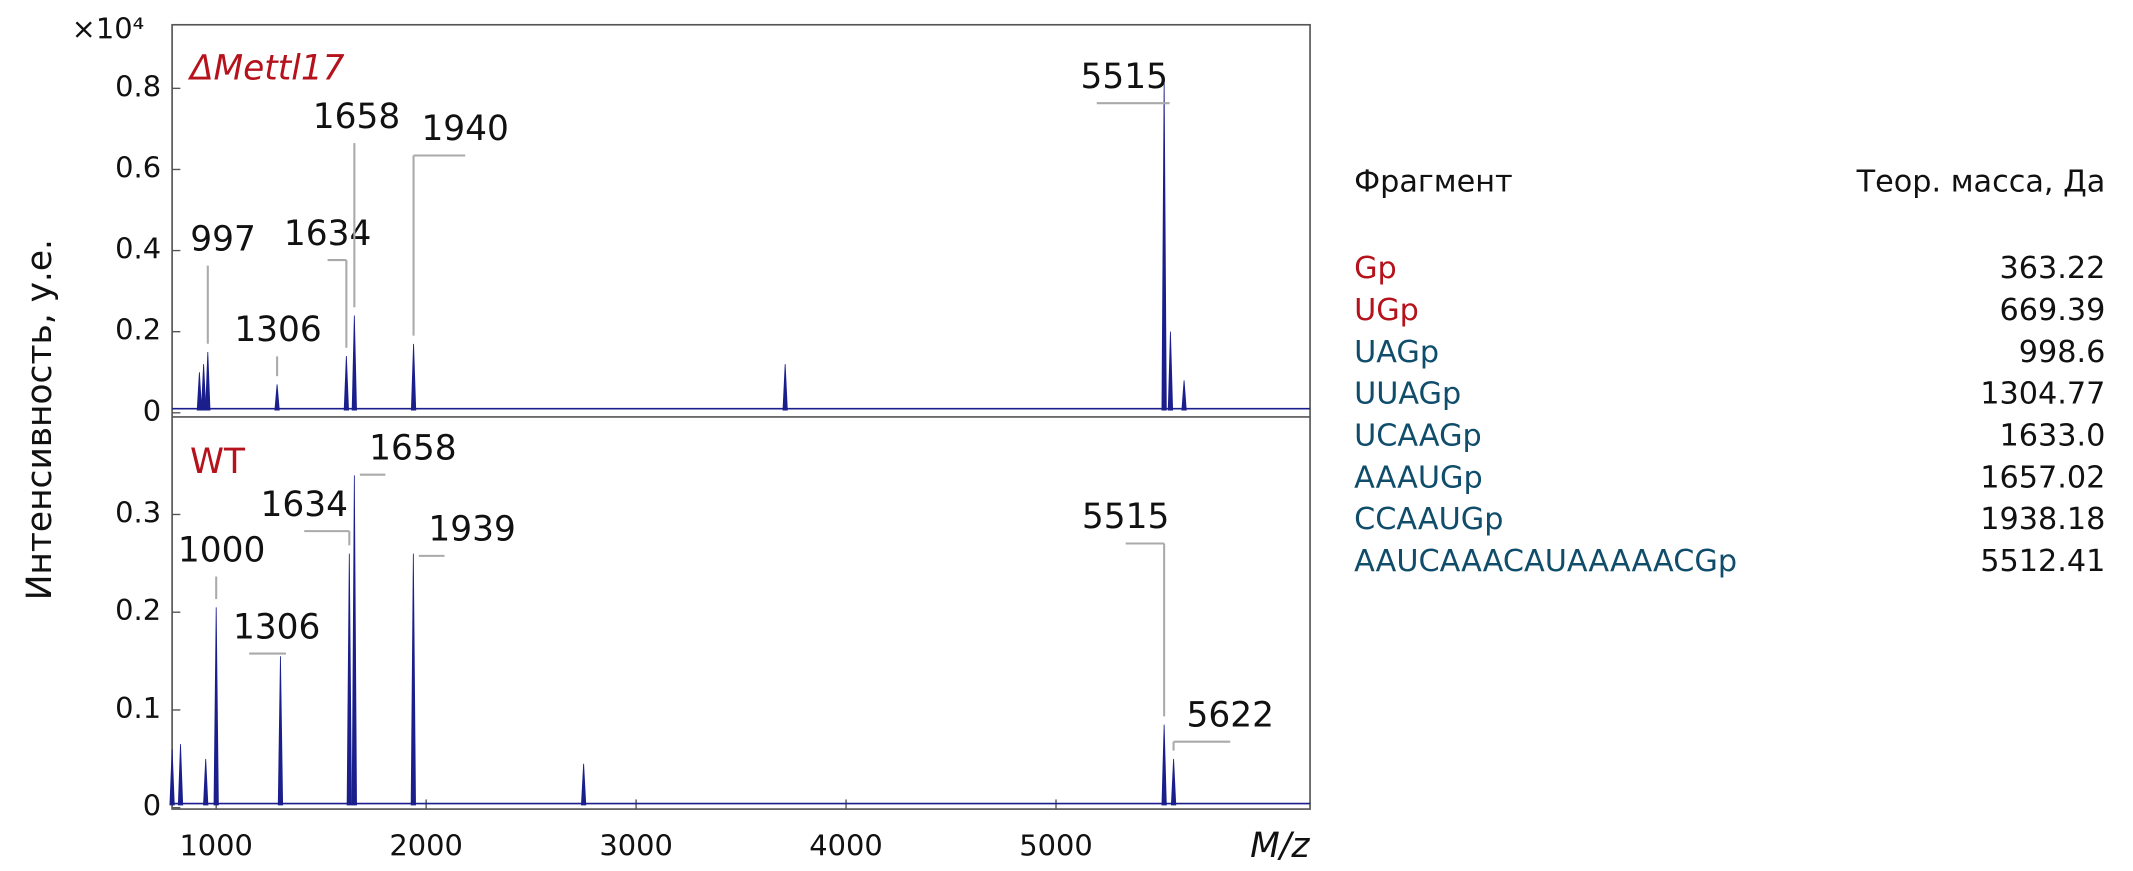  I want to click on scale-label: ×10⁴, so click(108, 28).